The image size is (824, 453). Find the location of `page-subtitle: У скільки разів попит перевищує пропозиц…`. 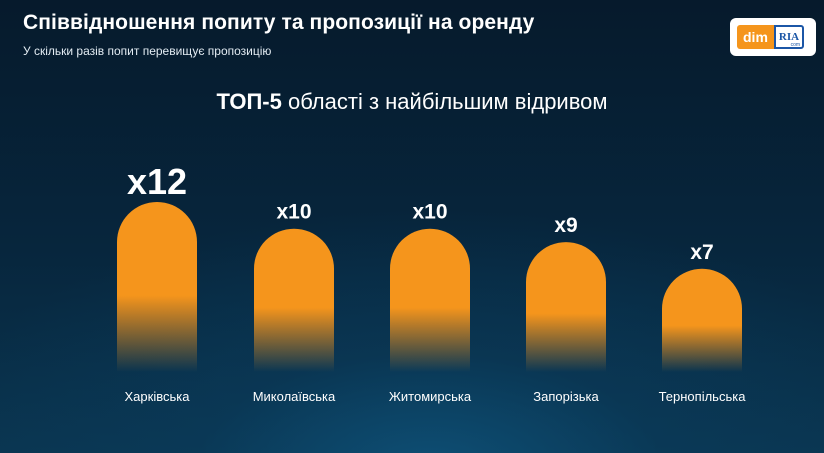

page-subtitle: У скільки разів попит перевищує пропозиц… is located at coordinates (147, 51).